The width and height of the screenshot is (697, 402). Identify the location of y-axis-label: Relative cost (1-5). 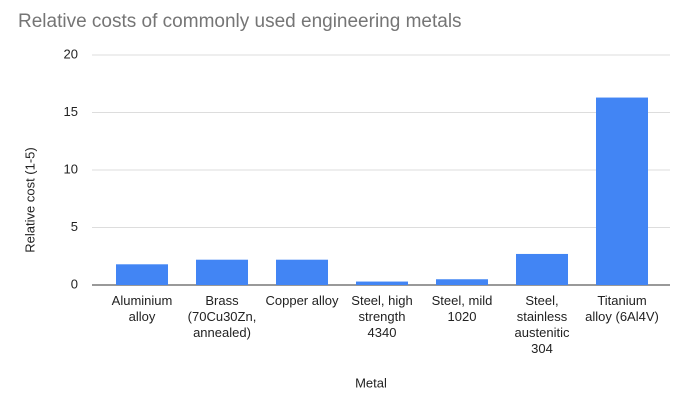
(29, 199).